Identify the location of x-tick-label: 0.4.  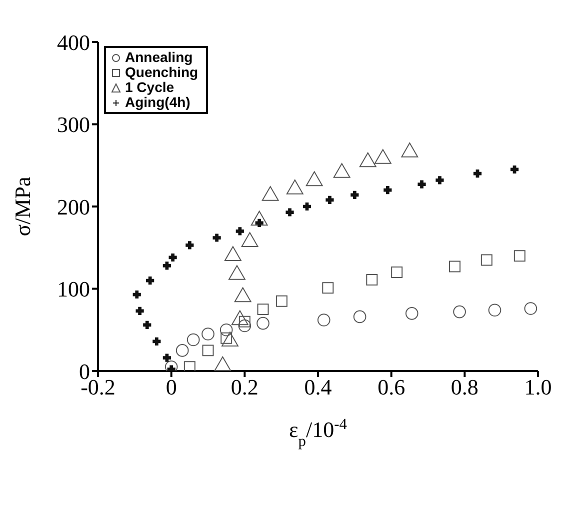
(318, 387).